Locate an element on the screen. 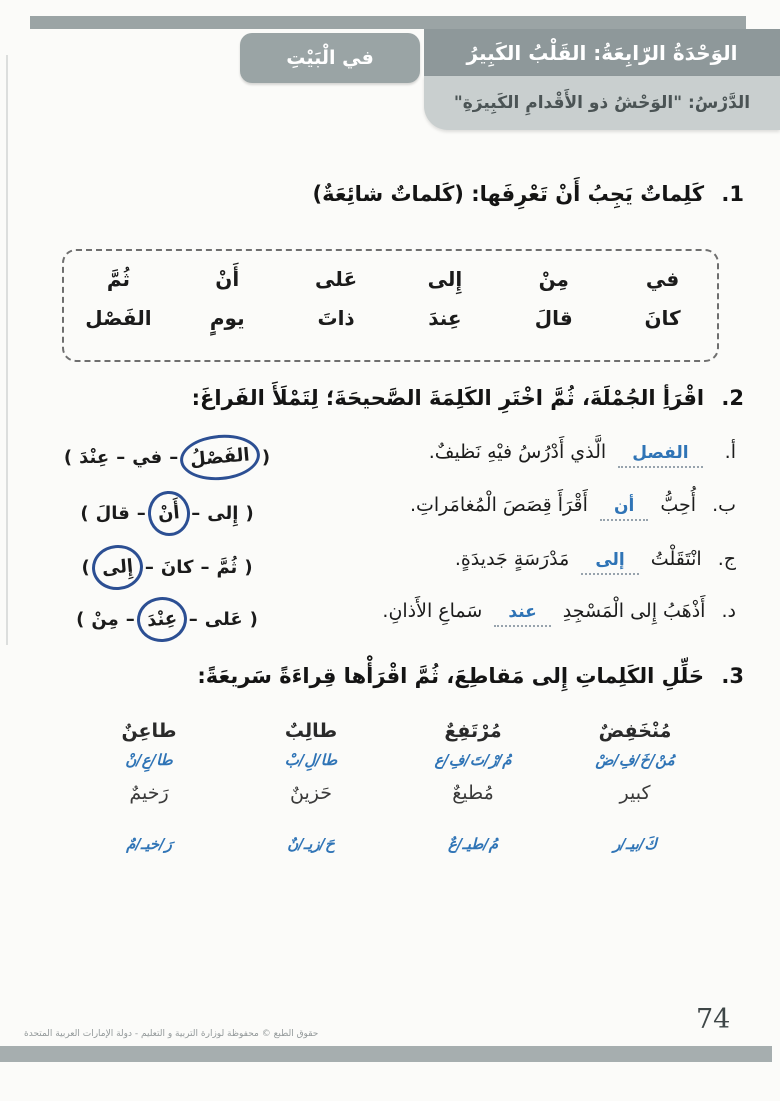  syllable-breakdown: مُ/رْ/تَ/فِ/ع is located at coordinates (473, 760).